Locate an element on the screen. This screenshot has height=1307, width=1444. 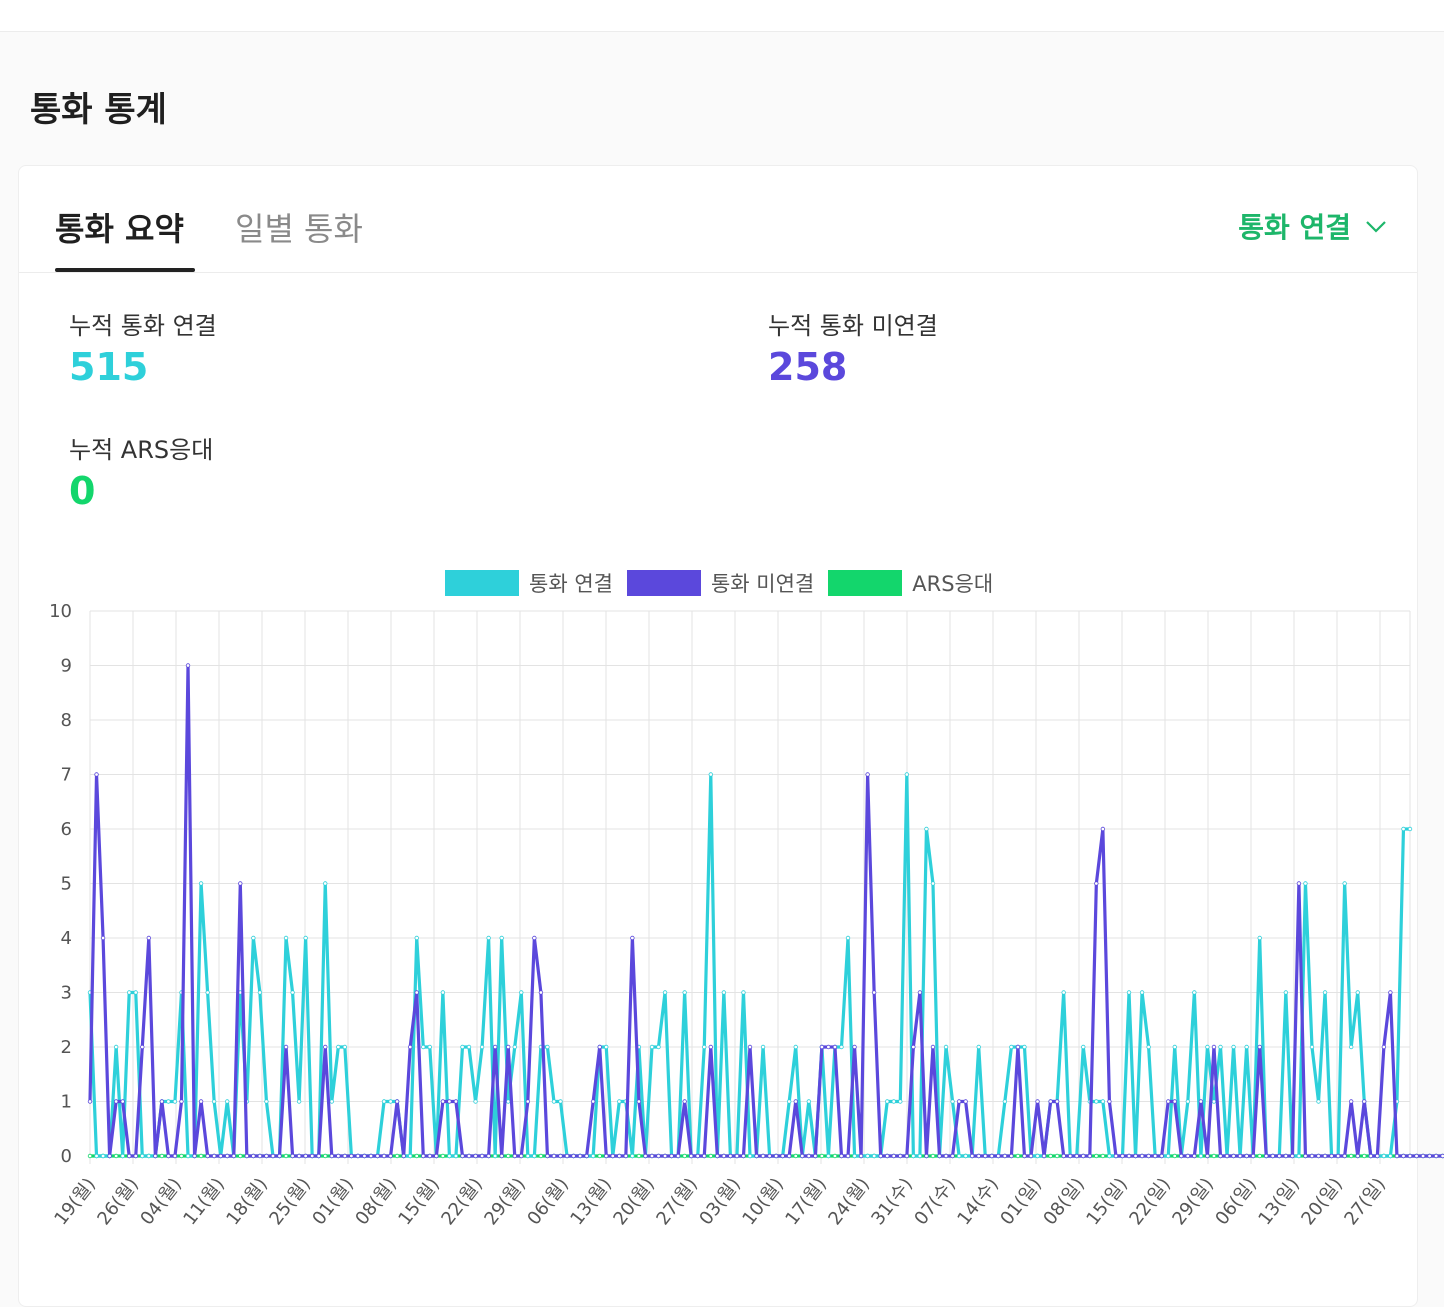
x-tick-label: 27(일) is located at coordinates (1364, 1201).